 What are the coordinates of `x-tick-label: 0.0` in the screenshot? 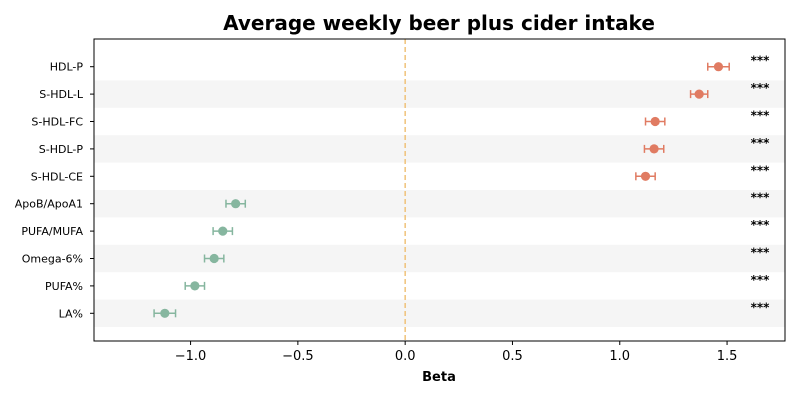 It's located at (405, 356).